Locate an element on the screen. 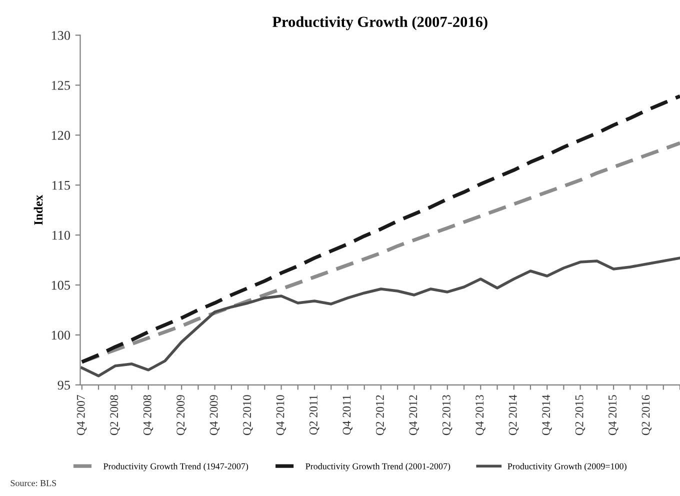 This screenshot has width=680, height=496. y-tick-label: 130 is located at coordinates (61, 35).